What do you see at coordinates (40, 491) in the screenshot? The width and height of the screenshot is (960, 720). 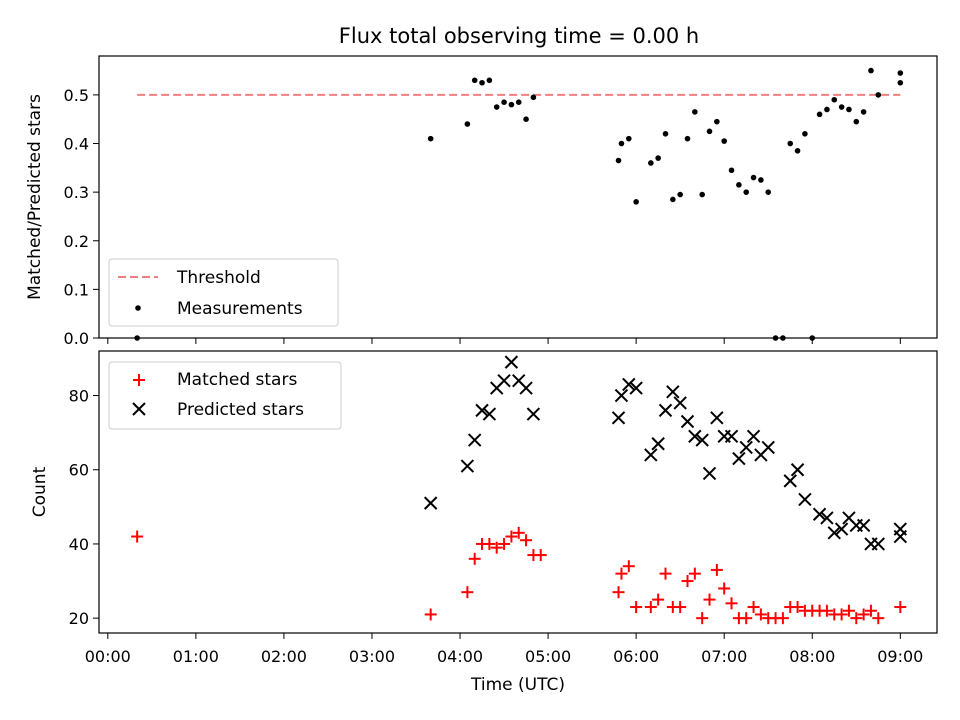 I see `bottom-y-axis-label: Count` at bounding box center [40, 491].